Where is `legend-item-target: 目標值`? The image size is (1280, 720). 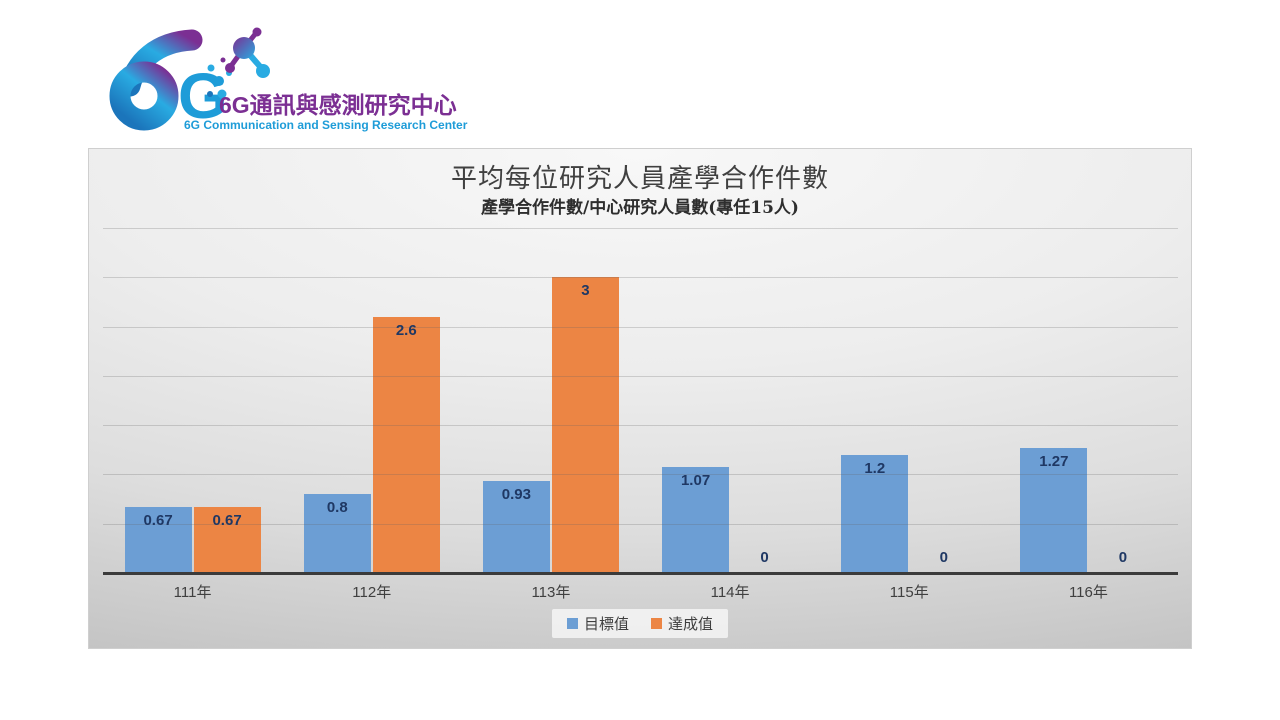
legend-item-target: 目標值 is located at coordinates (597, 623).